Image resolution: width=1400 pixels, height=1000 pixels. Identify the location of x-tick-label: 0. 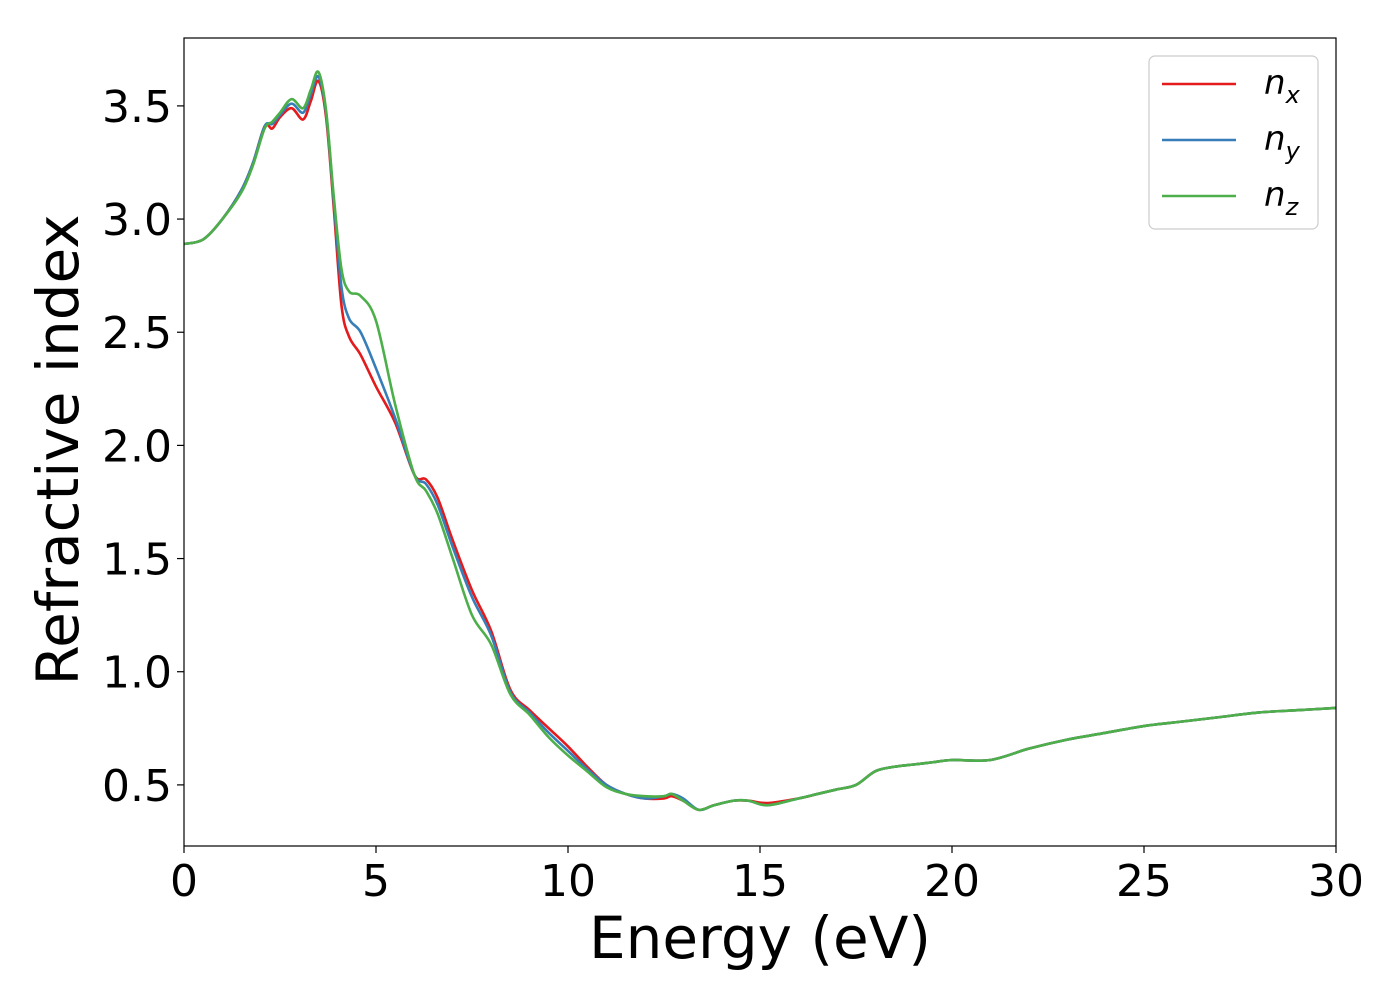
(184, 881).